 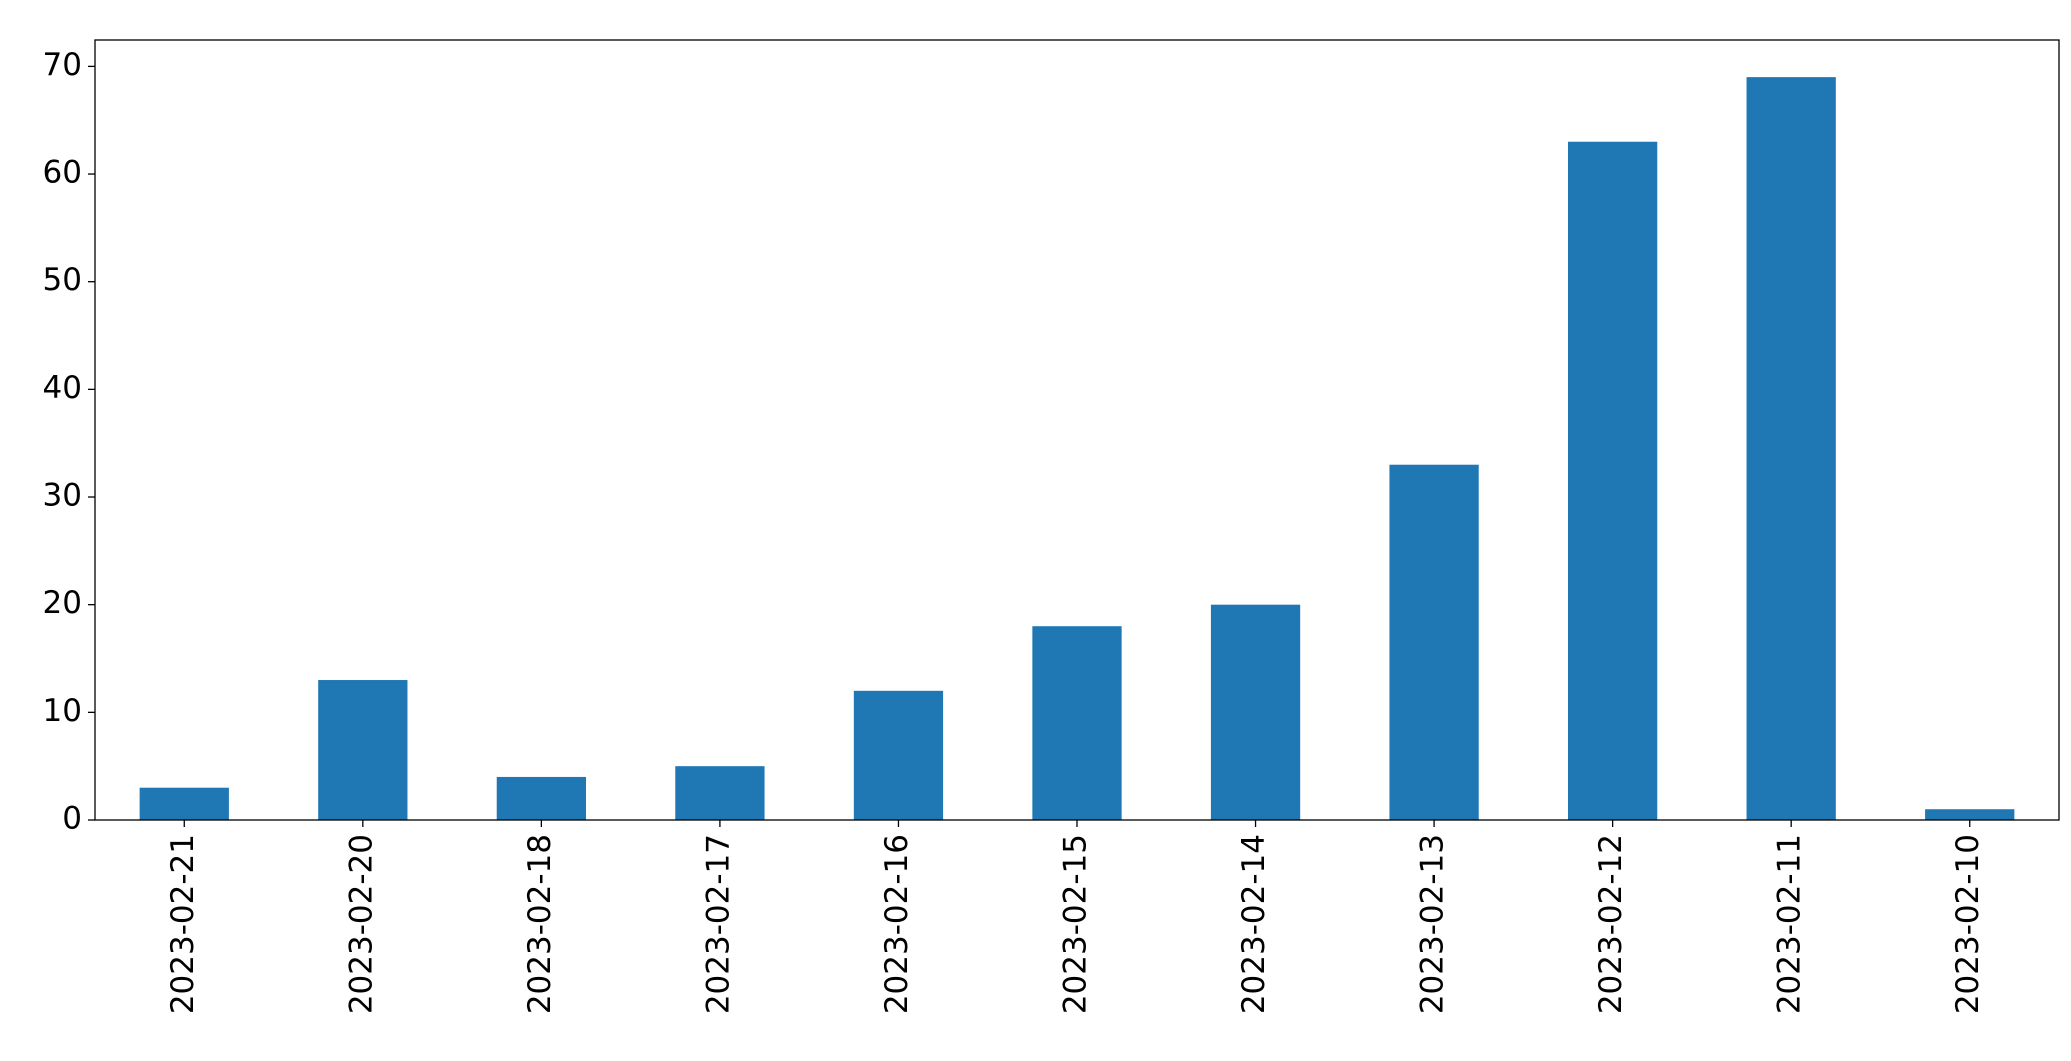 I want to click on x-tick-label: 2023-02-11, so click(x=1790, y=924).